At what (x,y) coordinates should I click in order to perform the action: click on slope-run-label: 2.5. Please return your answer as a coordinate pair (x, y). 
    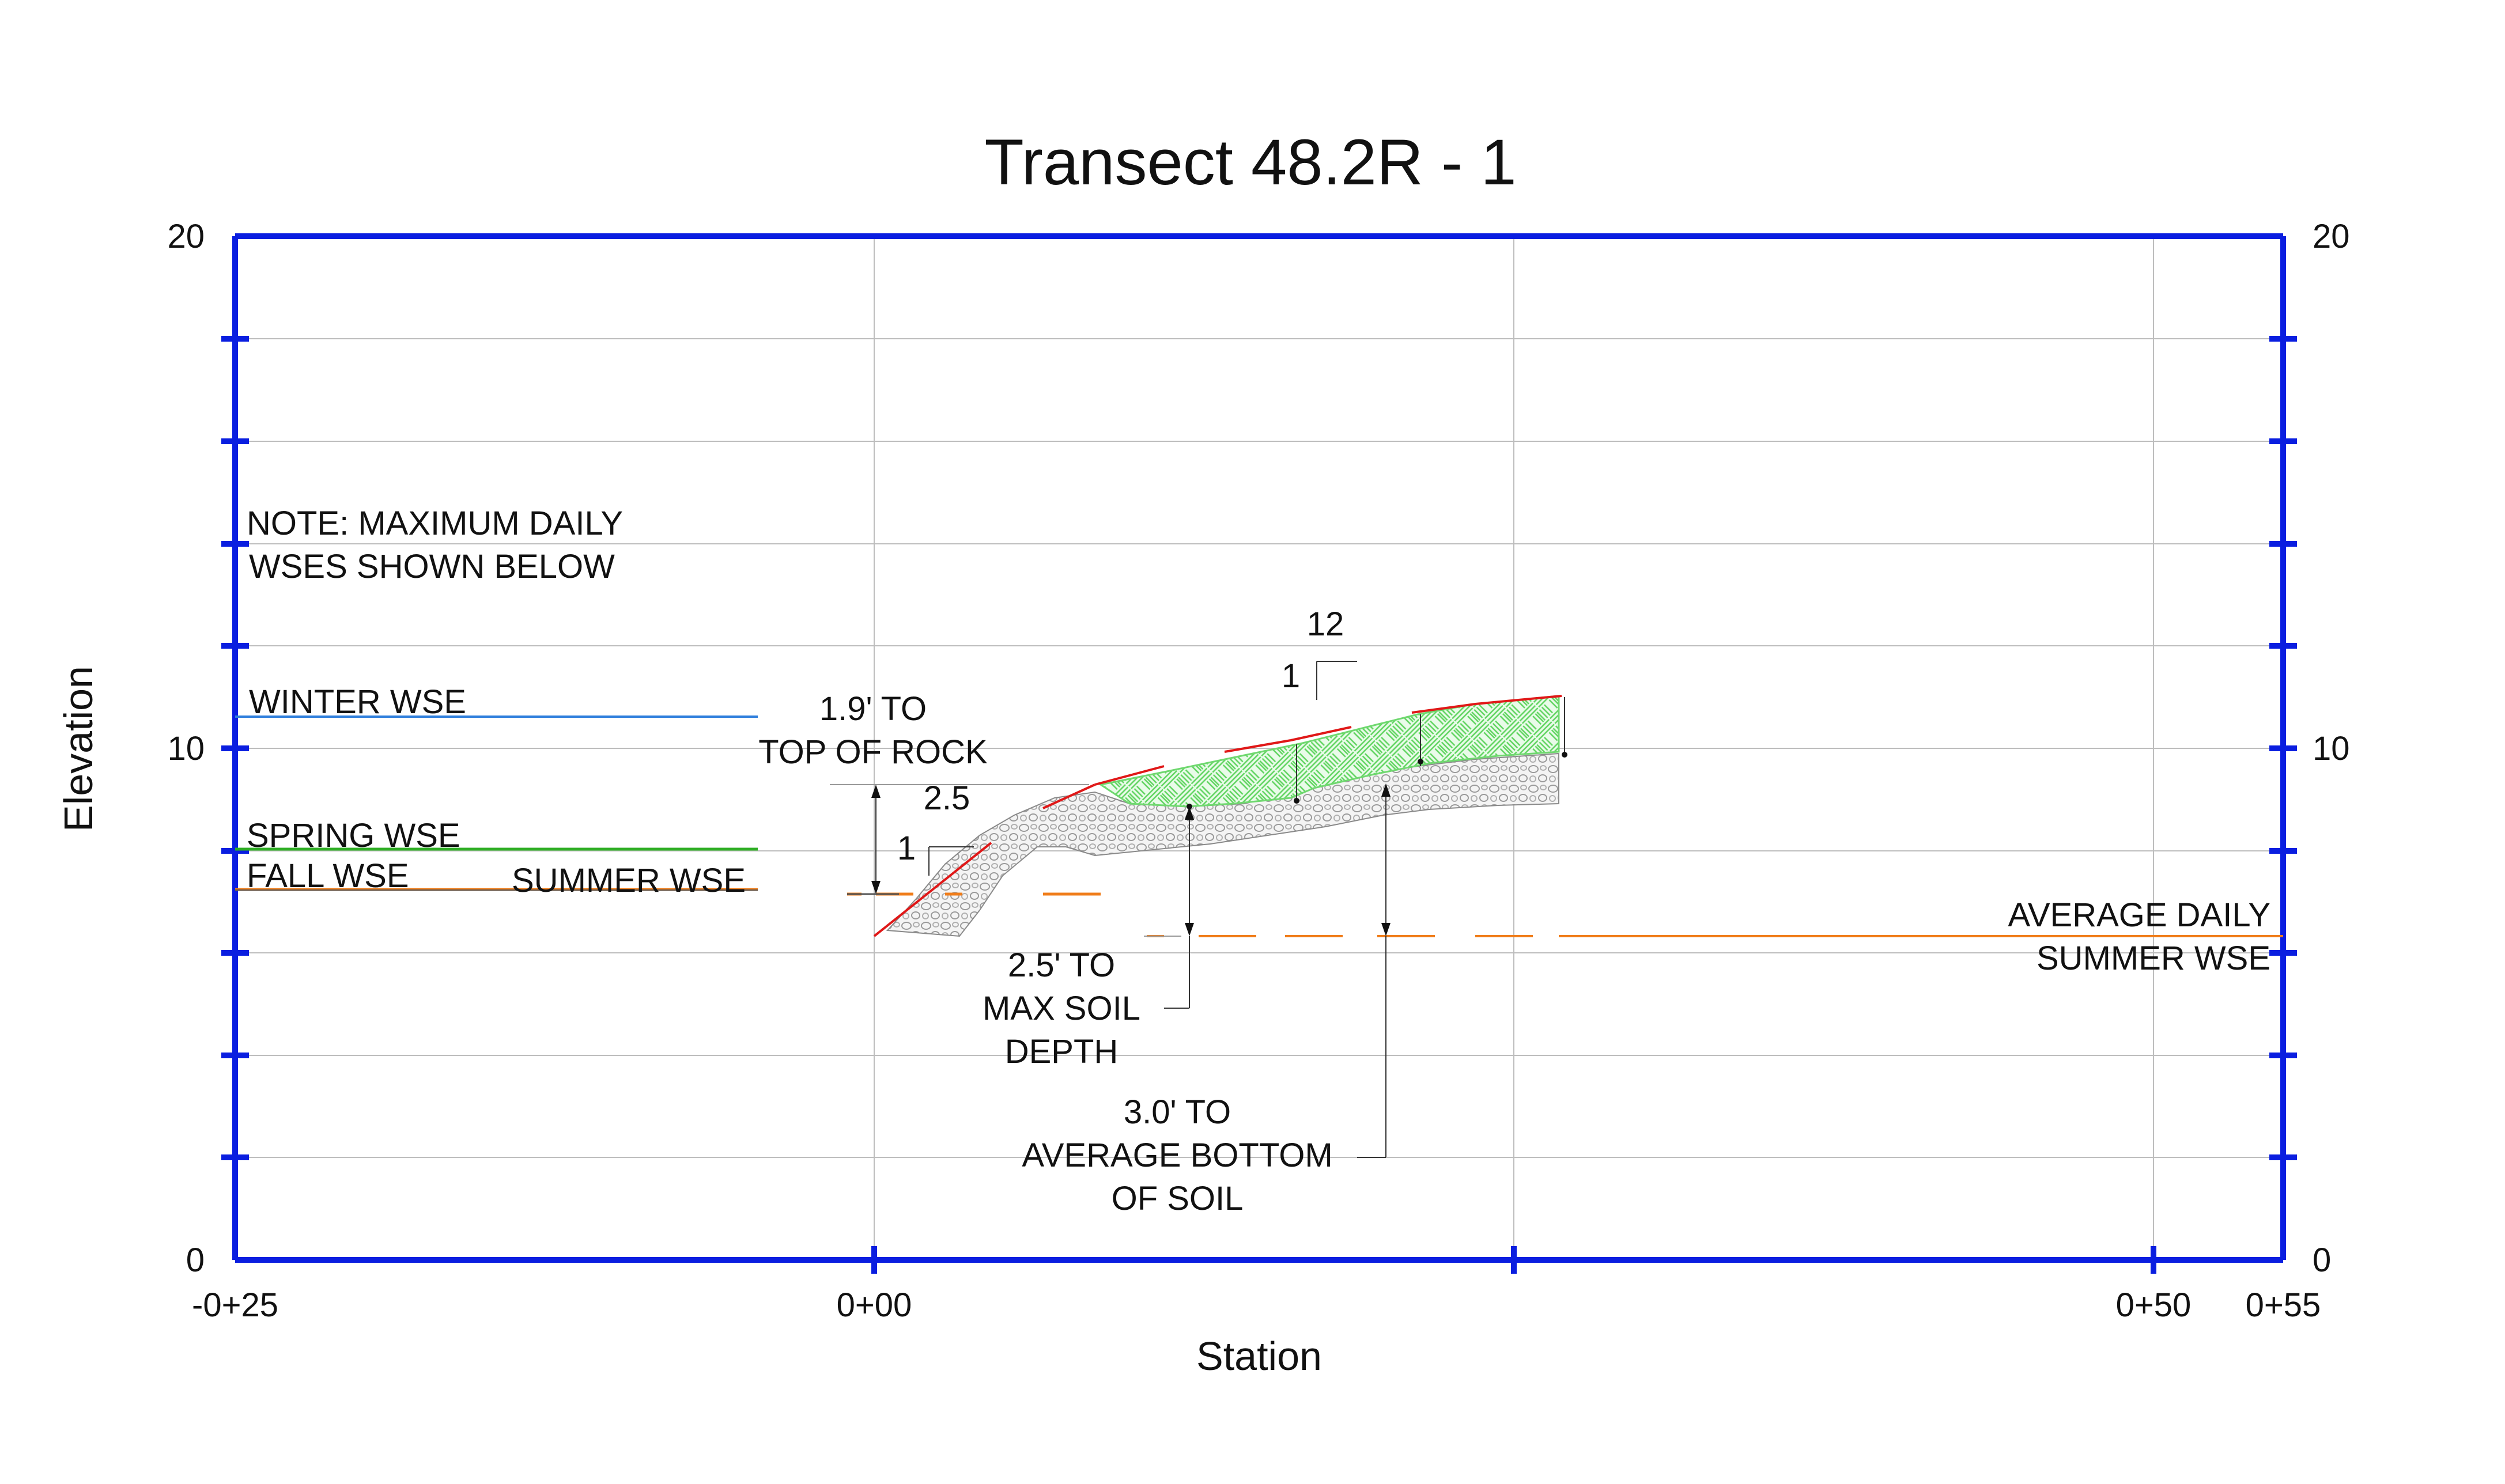
    Looking at the image, I should click on (947, 798).